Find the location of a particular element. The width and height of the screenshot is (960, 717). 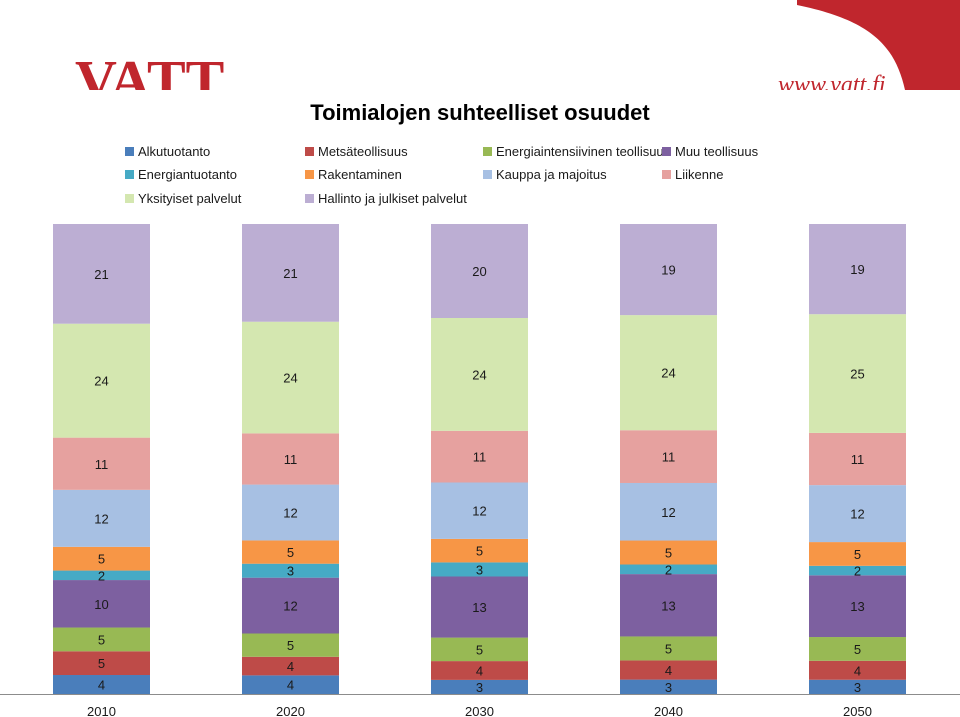

legend-item: Alkutuotanto is located at coordinates (167, 151).